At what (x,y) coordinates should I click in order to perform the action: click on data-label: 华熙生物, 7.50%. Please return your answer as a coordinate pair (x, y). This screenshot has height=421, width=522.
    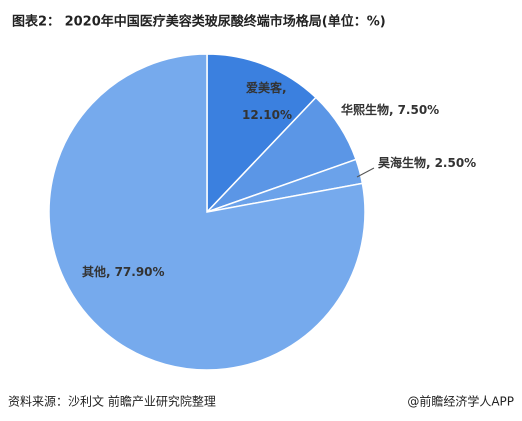
    Looking at the image, I should click on (390, 109).